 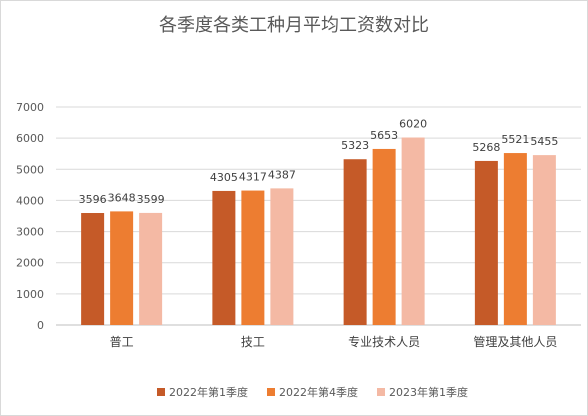 I want to click on legend-label: 2023年第1季度, so click(x=428, y=392).